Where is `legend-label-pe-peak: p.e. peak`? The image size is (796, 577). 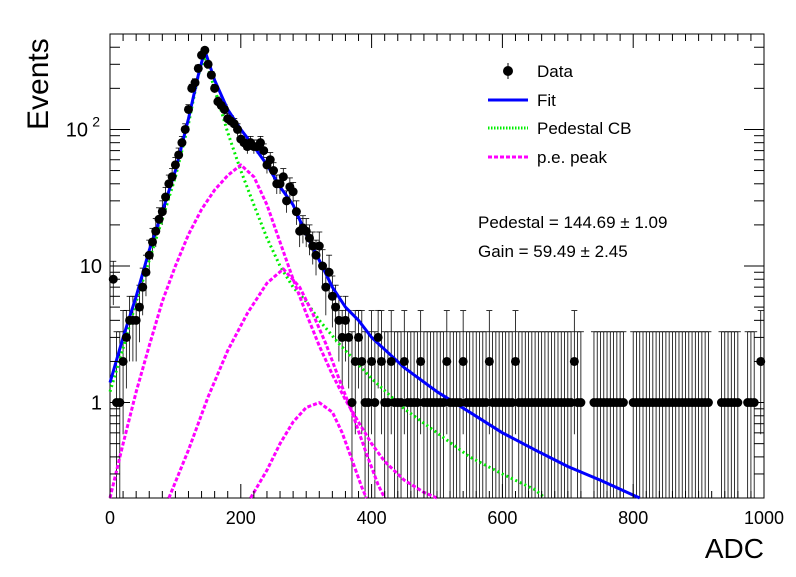 legend-label-pe-peak: p.e. peak is located at coordinates (572, 157).